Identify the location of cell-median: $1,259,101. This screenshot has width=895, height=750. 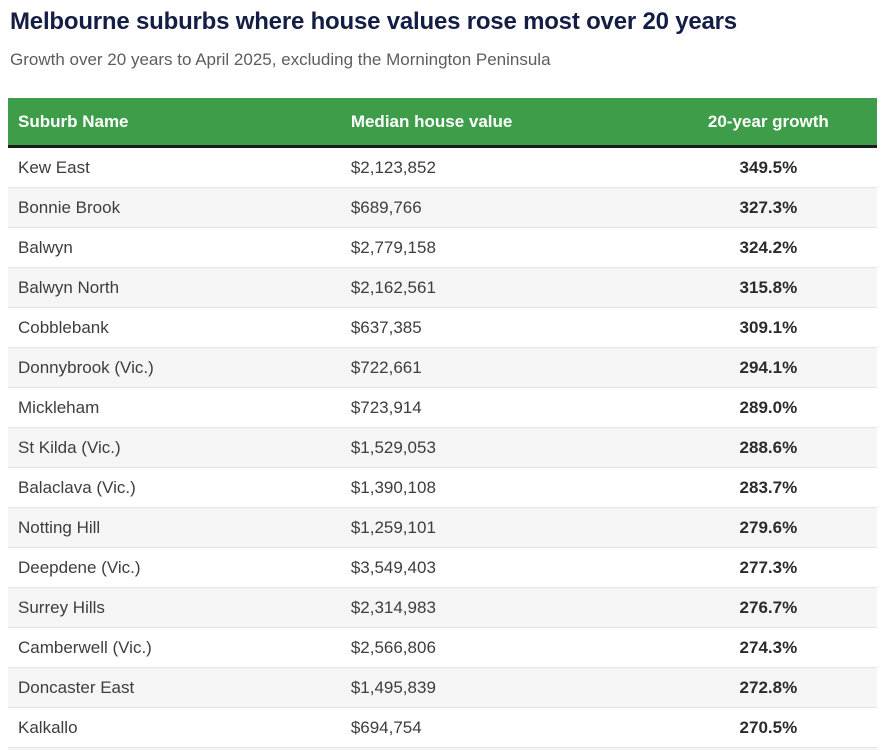
(500, 527).